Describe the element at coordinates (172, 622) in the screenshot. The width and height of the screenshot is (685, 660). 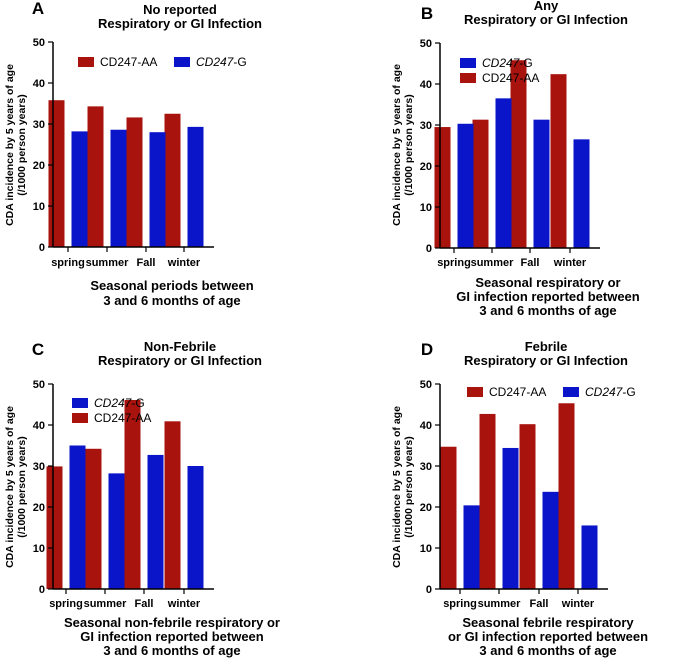
I see `x-axis-label-line: Seasonal non-febrile respiratory or` at that location.